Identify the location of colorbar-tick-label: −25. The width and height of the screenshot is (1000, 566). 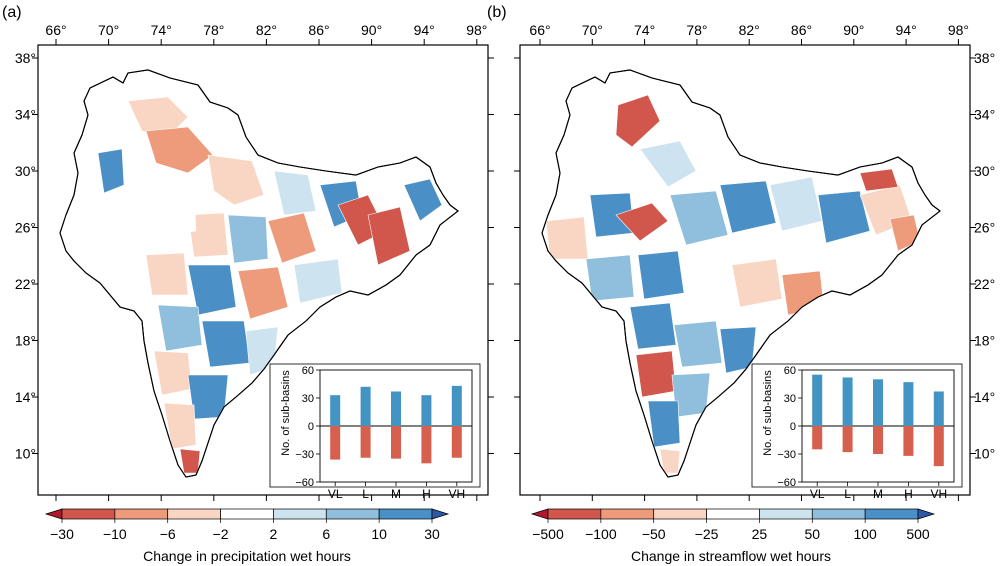
(707, 534).